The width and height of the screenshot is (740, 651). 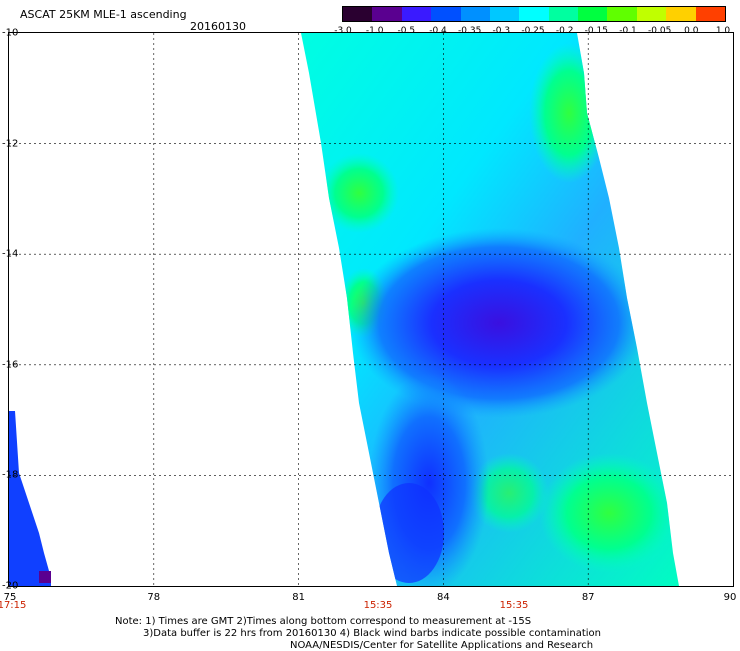 What do you see at coordinates (154, 597) in the screenshot?
I see `longitude-label: 78` at bounding box center [154, 597].